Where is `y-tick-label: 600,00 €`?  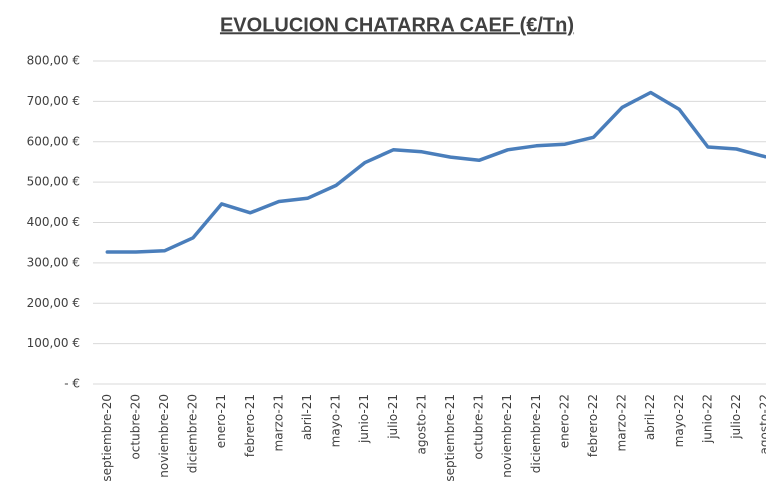
y-tick-label: 600,00 € is located at coordinates (53, 141).